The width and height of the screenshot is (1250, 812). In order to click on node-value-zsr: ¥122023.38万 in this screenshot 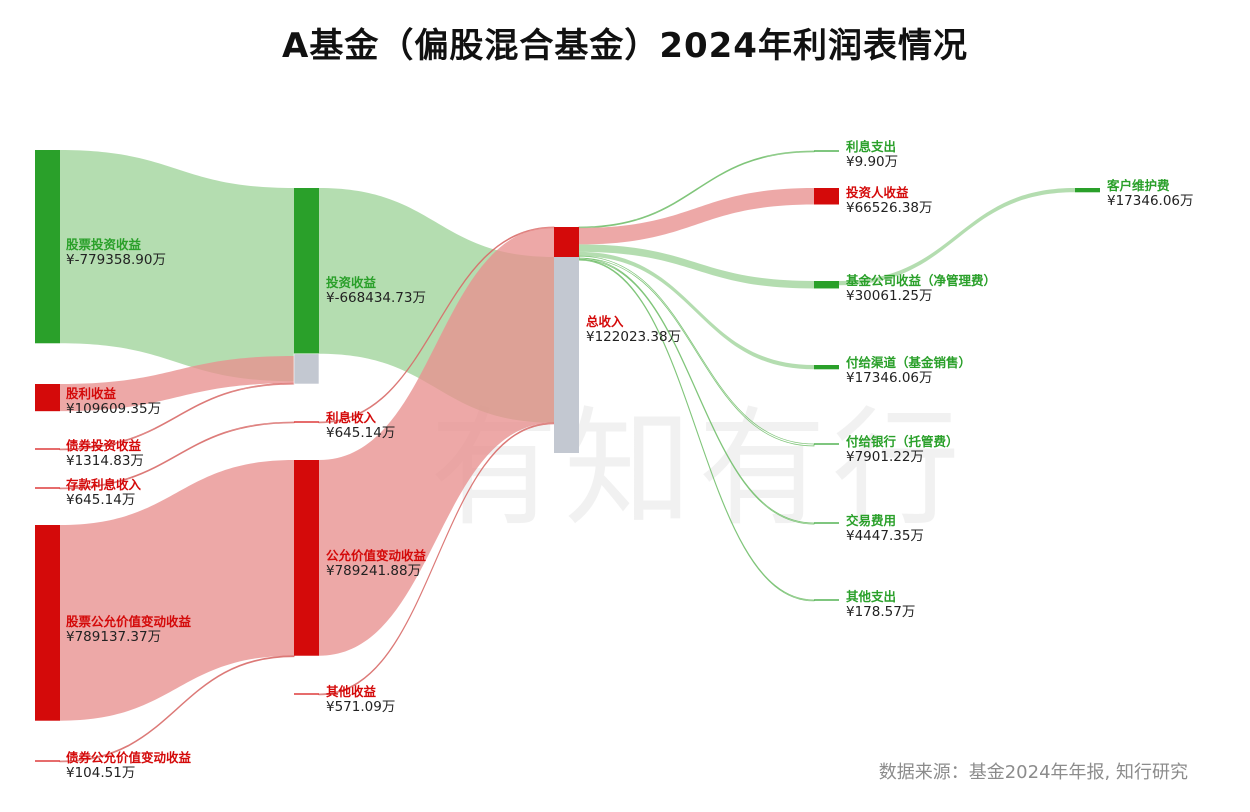, I will do `click(633, 337)`.